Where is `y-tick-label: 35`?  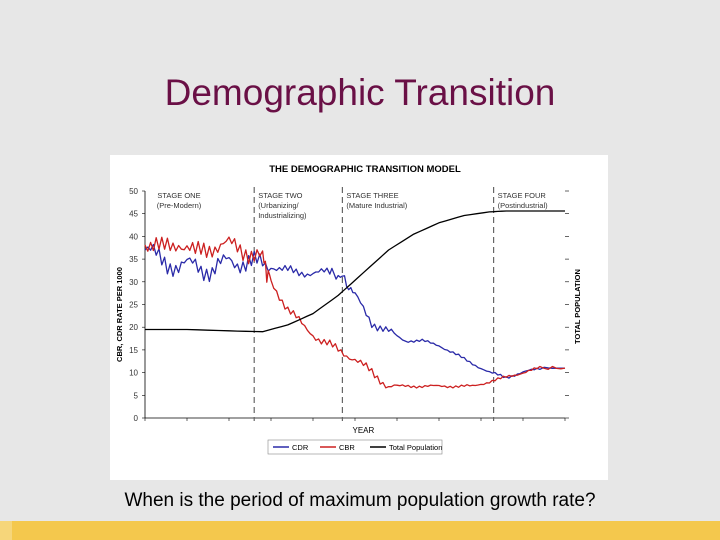 y-tick-label: 35 is located at coordinates (133, 259).